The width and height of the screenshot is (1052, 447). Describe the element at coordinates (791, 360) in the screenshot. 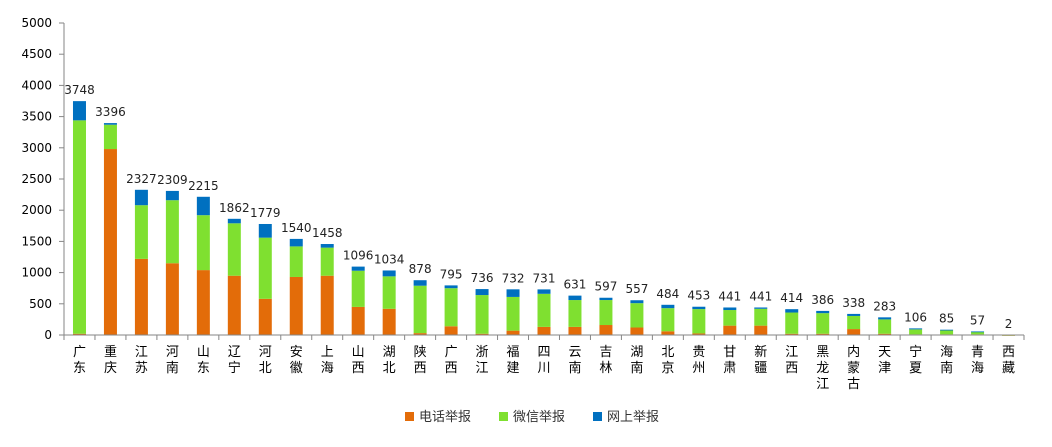

I see `x-tick-label: 江西` at that location.